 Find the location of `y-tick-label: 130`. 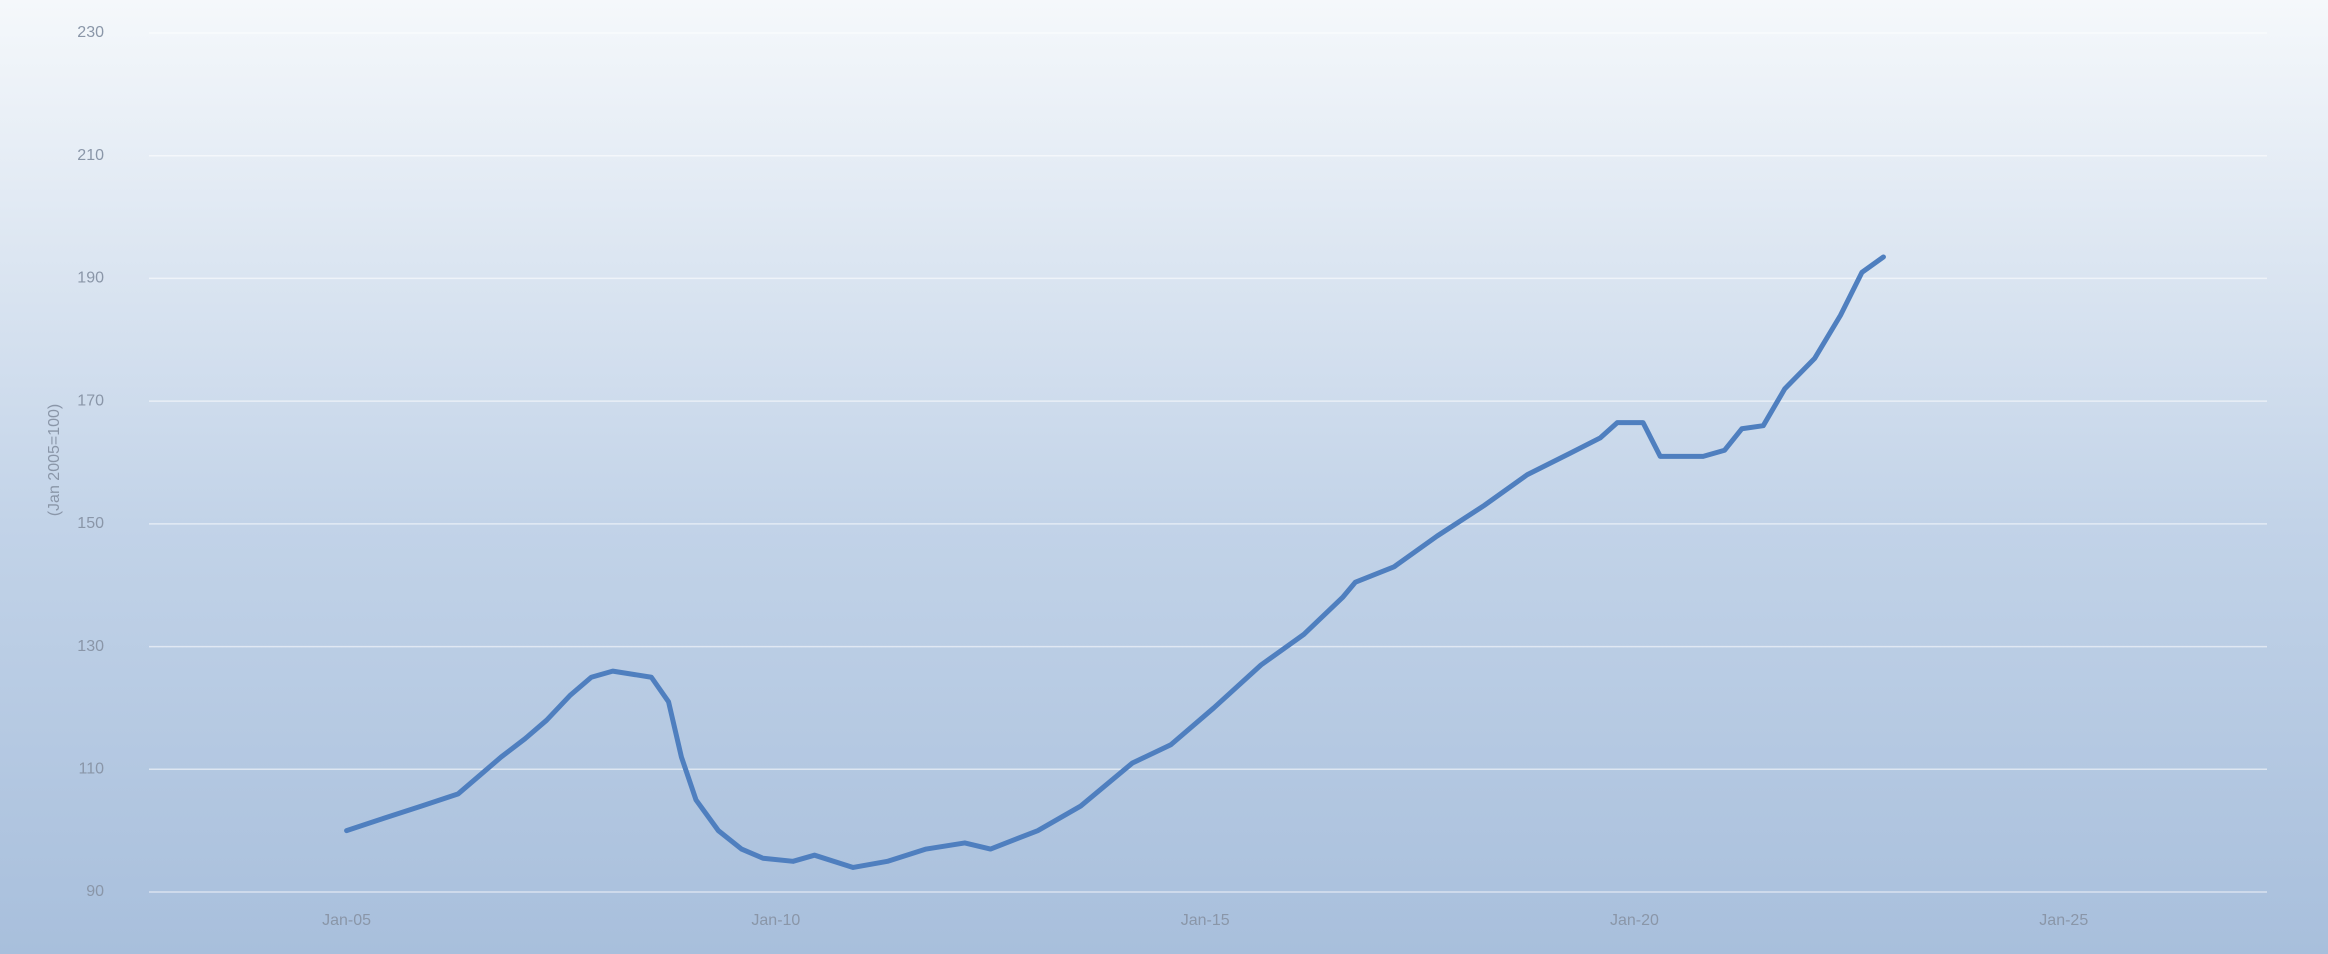

y-tick-label: 130 is located at coordinates (90, 646).